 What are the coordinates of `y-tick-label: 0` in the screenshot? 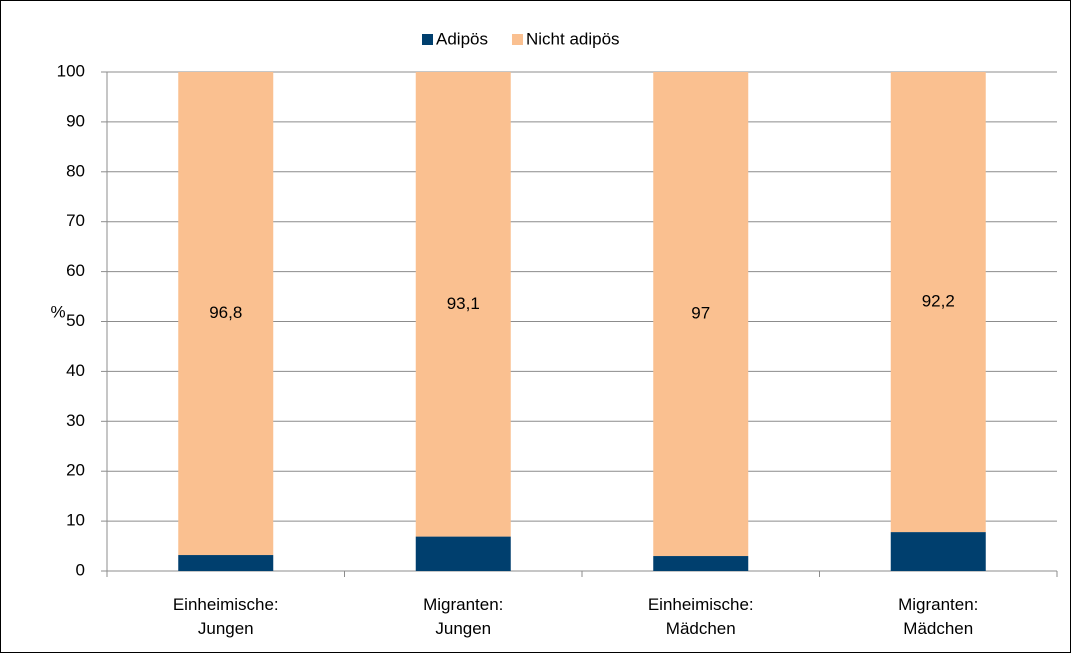 It's located at (80, 569).